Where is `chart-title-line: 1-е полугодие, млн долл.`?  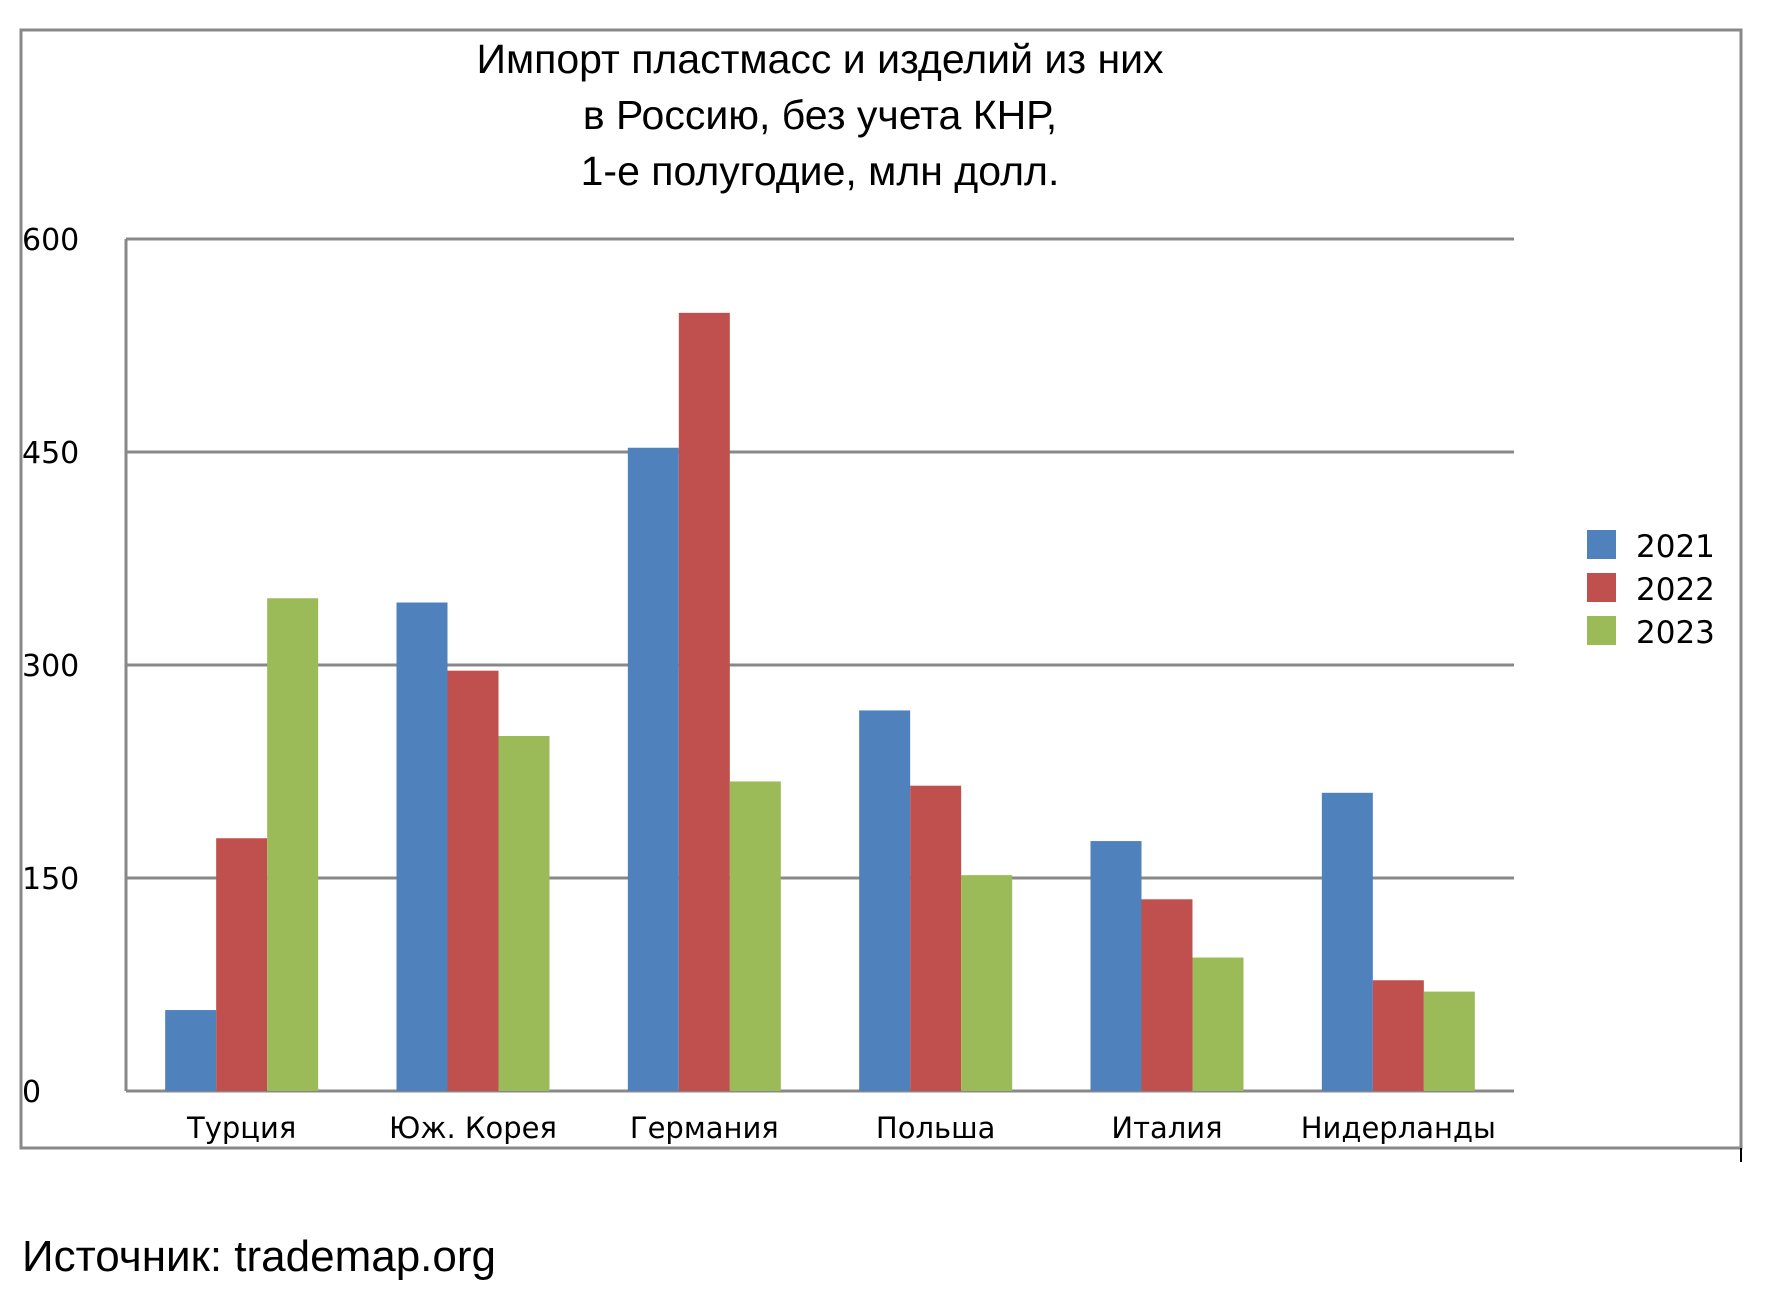 chart-title-line: 1-е полугодие, млн долл. is located at coordinates (820, 171).